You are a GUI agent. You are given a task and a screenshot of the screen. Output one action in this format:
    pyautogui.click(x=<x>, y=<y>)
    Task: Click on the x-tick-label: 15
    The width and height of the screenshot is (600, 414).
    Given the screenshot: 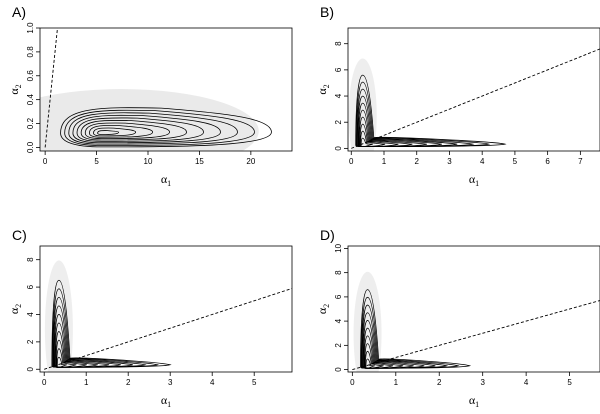 What is the action you would take?
    pyautogui.click(x=199, y=161)
    